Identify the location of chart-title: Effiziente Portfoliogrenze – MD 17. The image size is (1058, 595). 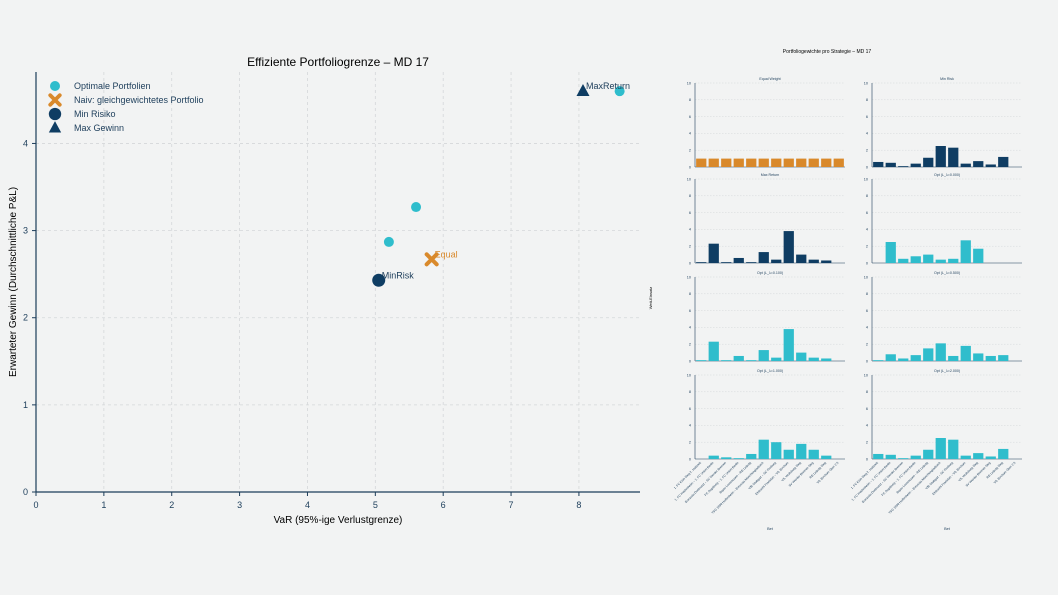
(338, 62).